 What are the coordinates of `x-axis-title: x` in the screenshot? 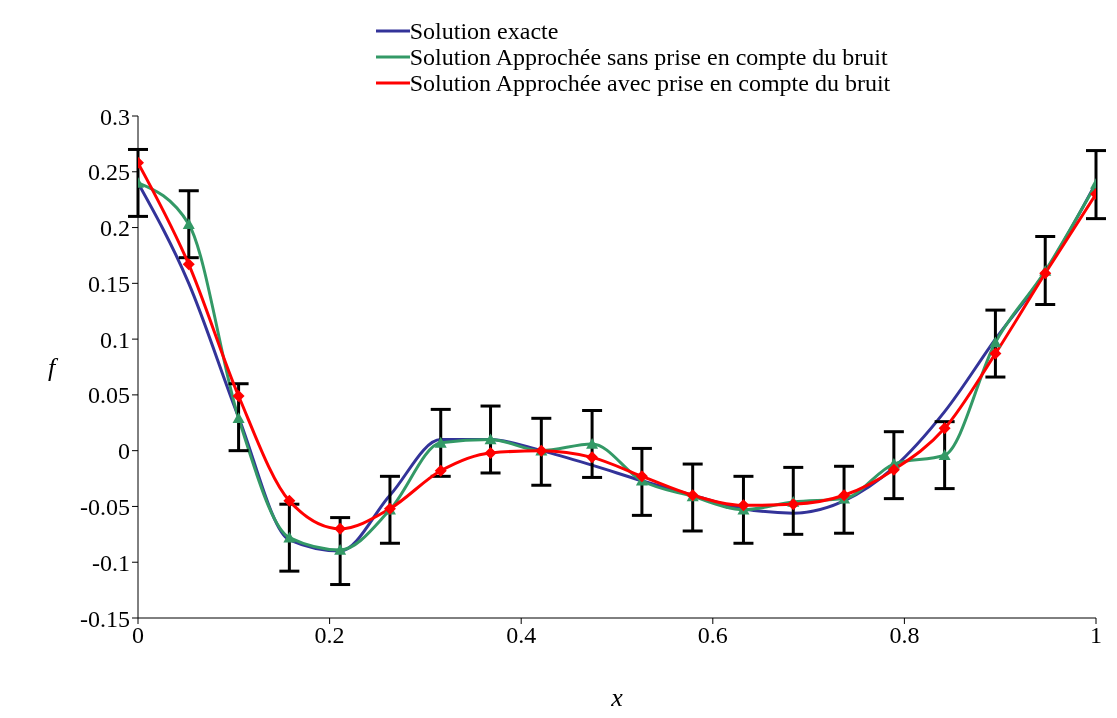 It's located at (617, 698).